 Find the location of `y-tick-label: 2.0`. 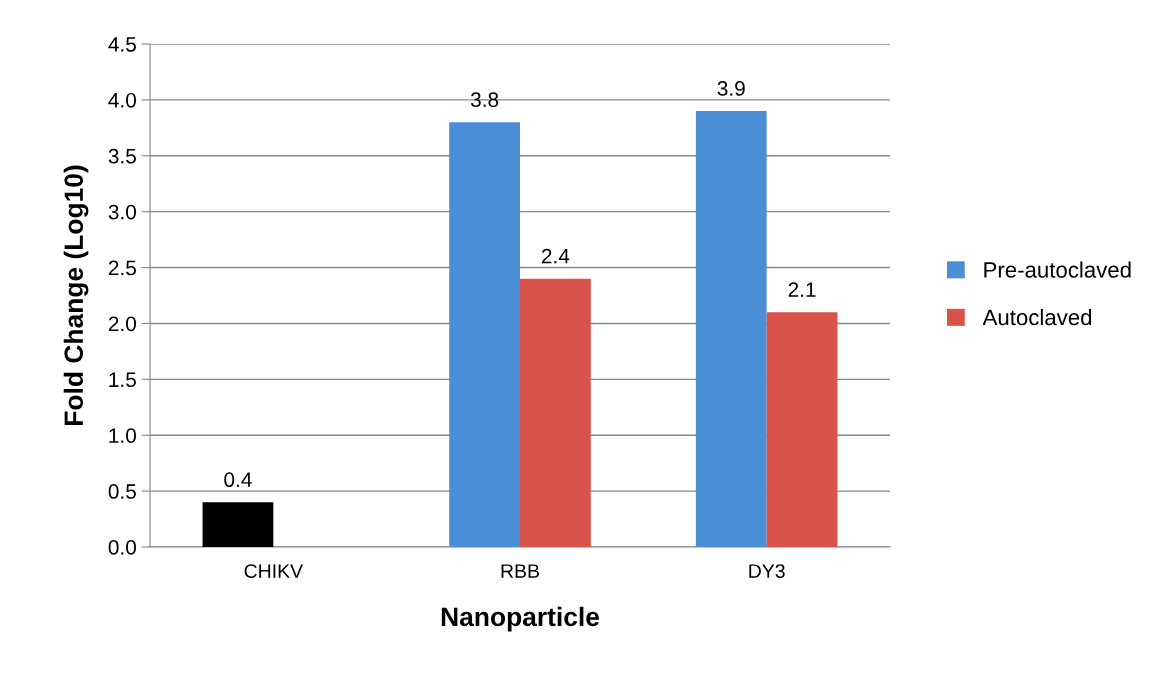

y-tick-label: 2.0 is located at coordinates (122, 324).